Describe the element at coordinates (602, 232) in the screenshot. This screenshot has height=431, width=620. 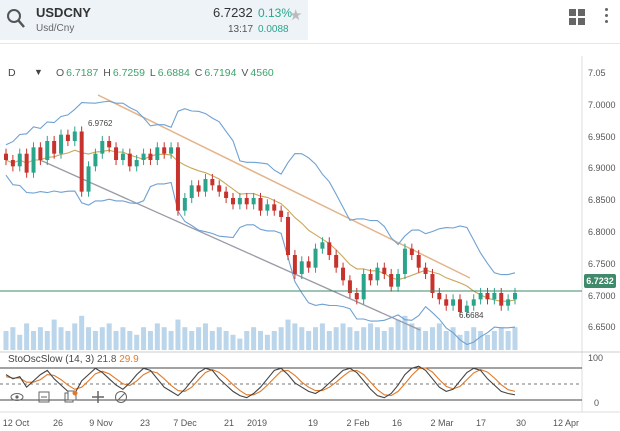
I see `y-tick-label: 6.8000` at that location.